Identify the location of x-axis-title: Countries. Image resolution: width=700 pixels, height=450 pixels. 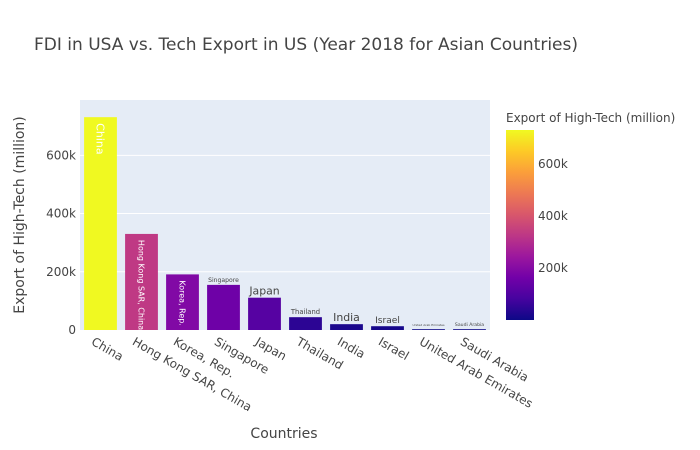
(283, 434).